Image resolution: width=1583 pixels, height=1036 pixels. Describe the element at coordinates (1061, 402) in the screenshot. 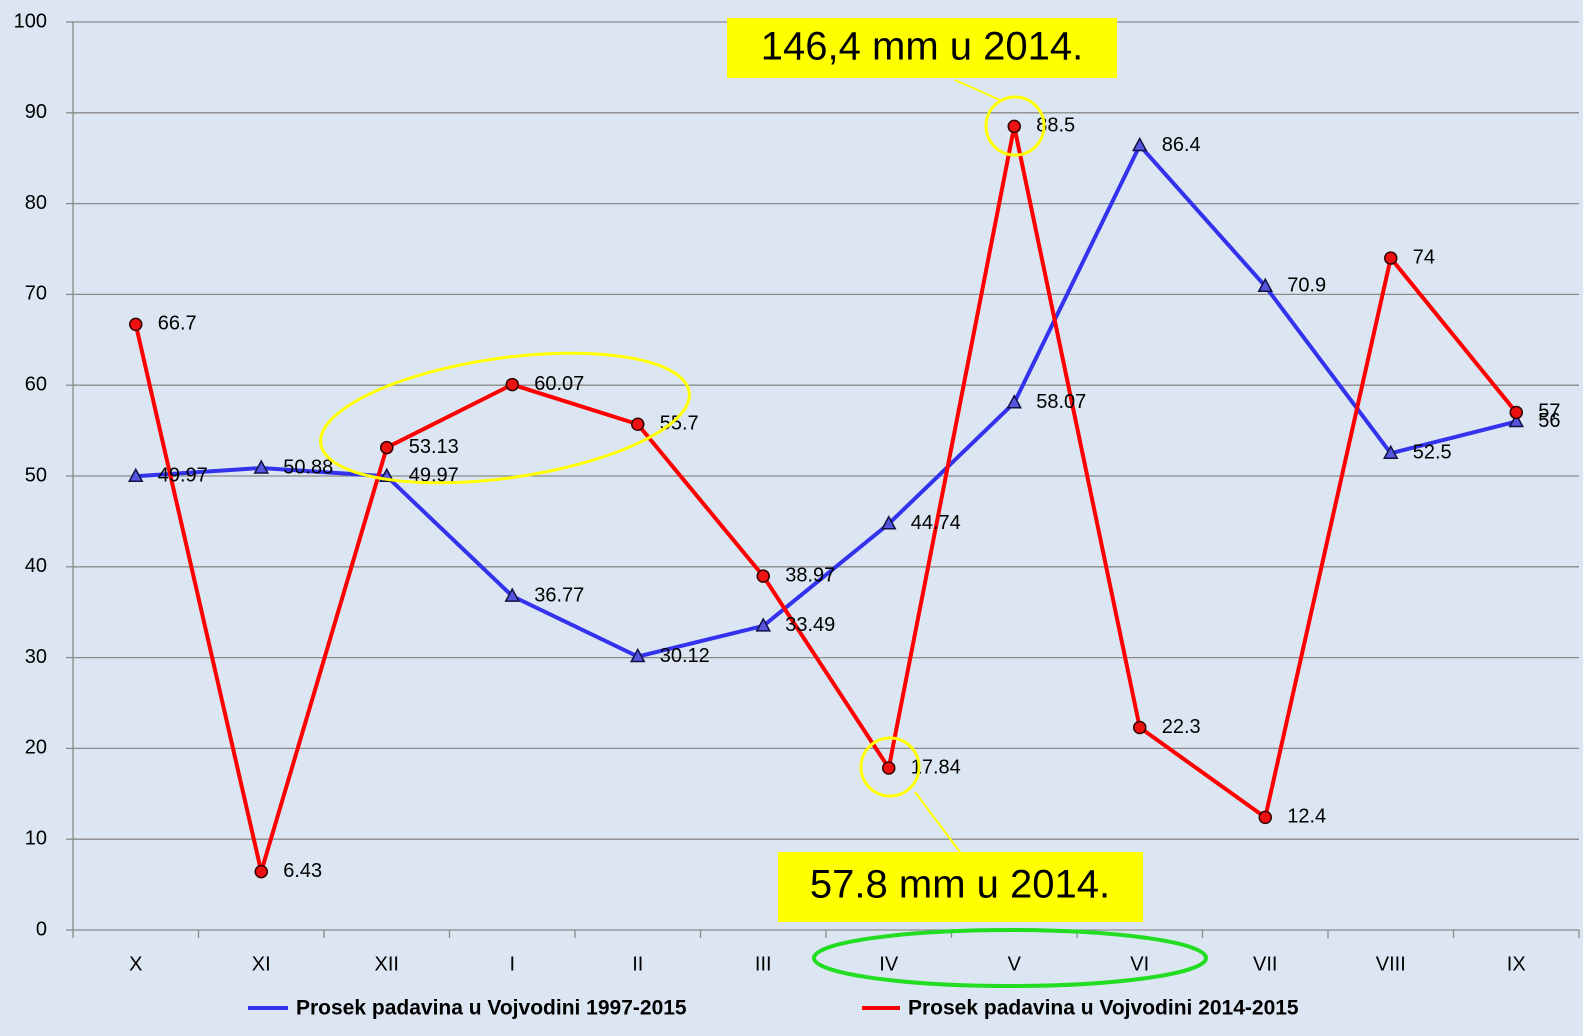

I see `data-label: 58.07` at that location.